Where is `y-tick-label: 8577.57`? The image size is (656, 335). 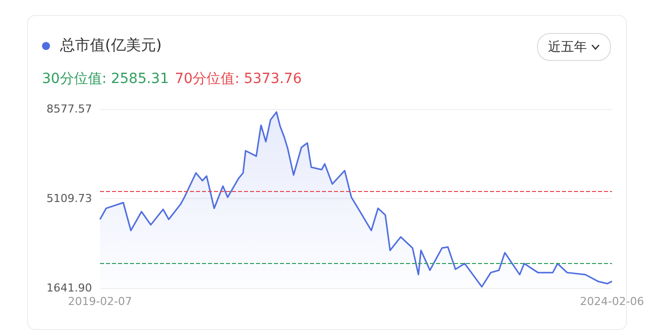
y-tick-label: 8577.57 is located at coordinates (69, 109).